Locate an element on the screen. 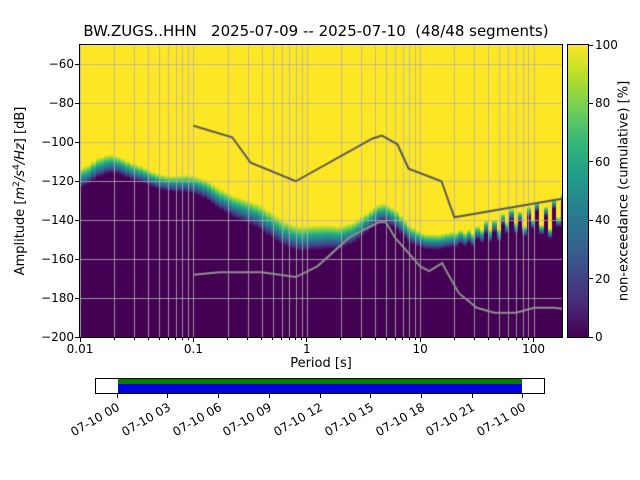  timeline-tick-label: 07-10 21 is located at coordinates (450, 420).